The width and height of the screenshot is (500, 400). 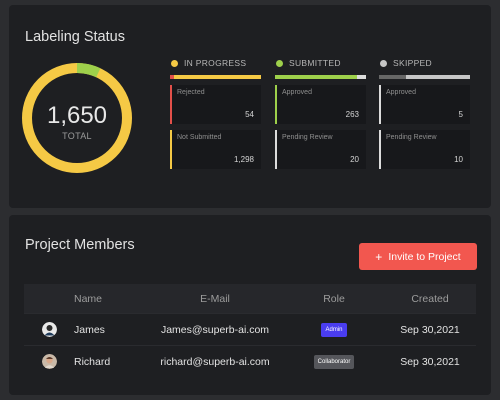 What do you see at coordinates (383, 63) in the screenshot?
I see `skipped-dot-icon` at bounding box center [383, 63].